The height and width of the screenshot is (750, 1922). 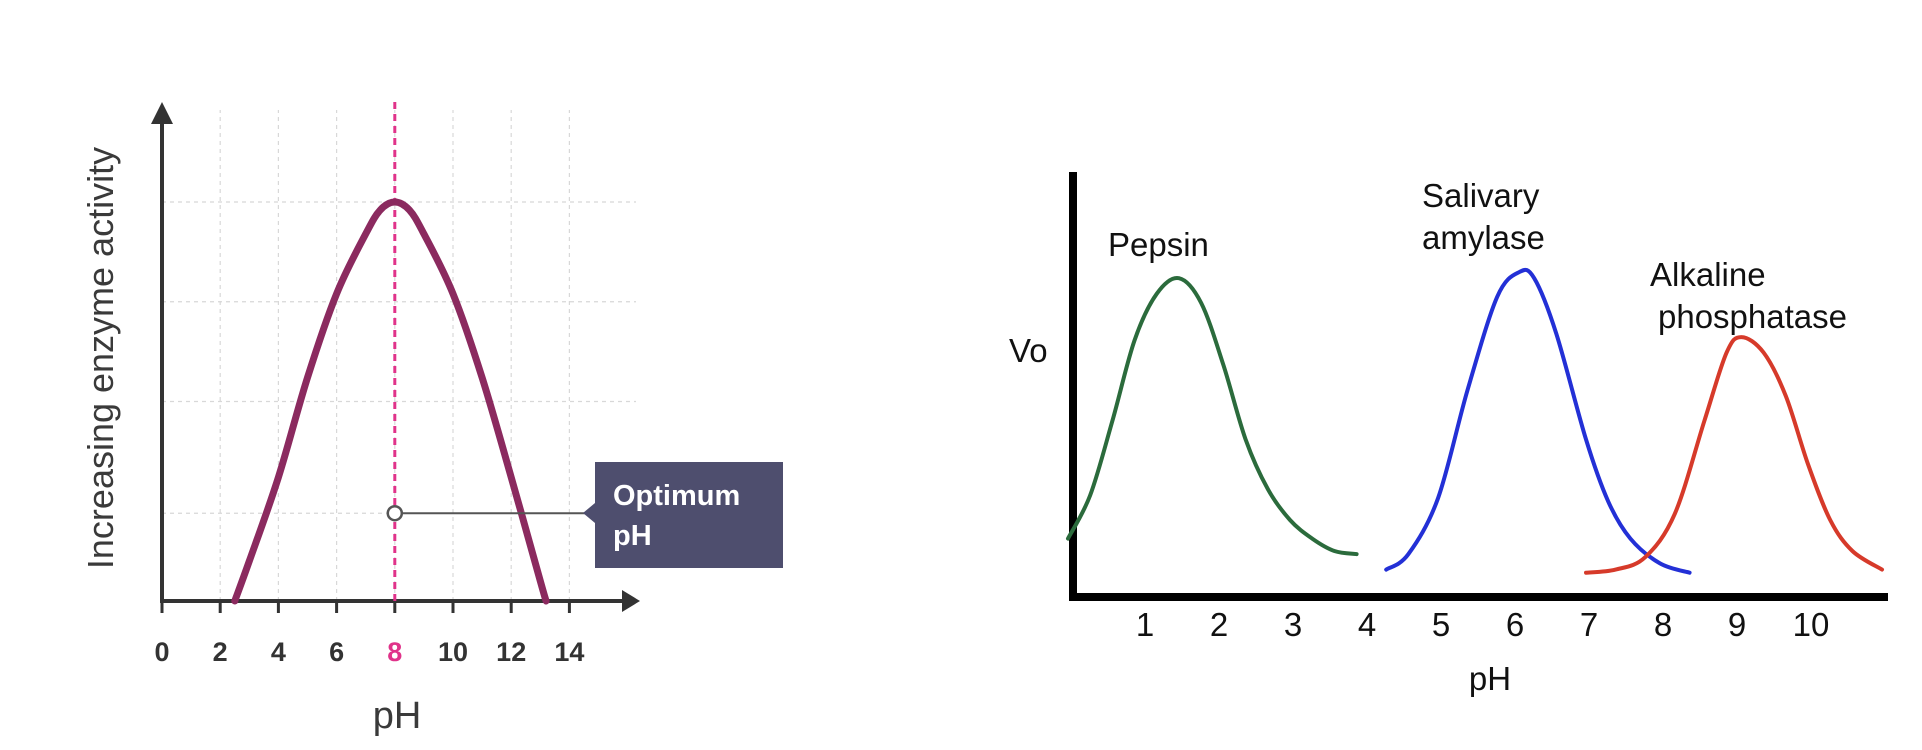 What do you see at coordinates (631, 601) in the screenshot?
I see `x-axis-arrow-icon` at bounding box center [631, 601].